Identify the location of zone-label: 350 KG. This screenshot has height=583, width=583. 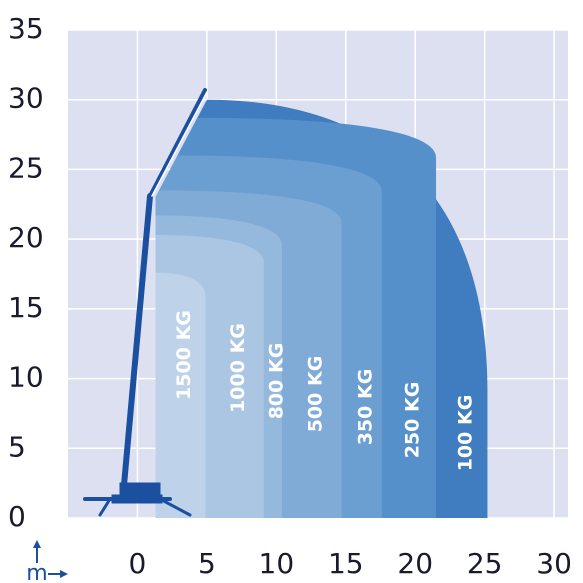
(365, 407).